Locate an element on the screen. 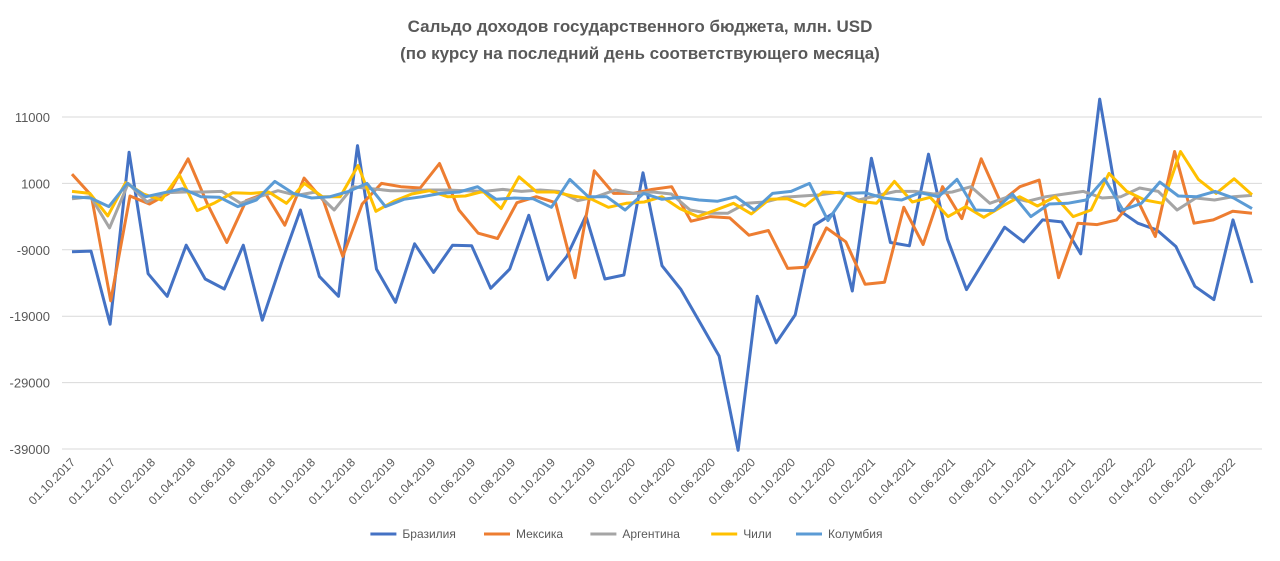 The height and width of the screenshot is (561, 1280). legend-label: Аргентина is located at coordinates (651, 534).